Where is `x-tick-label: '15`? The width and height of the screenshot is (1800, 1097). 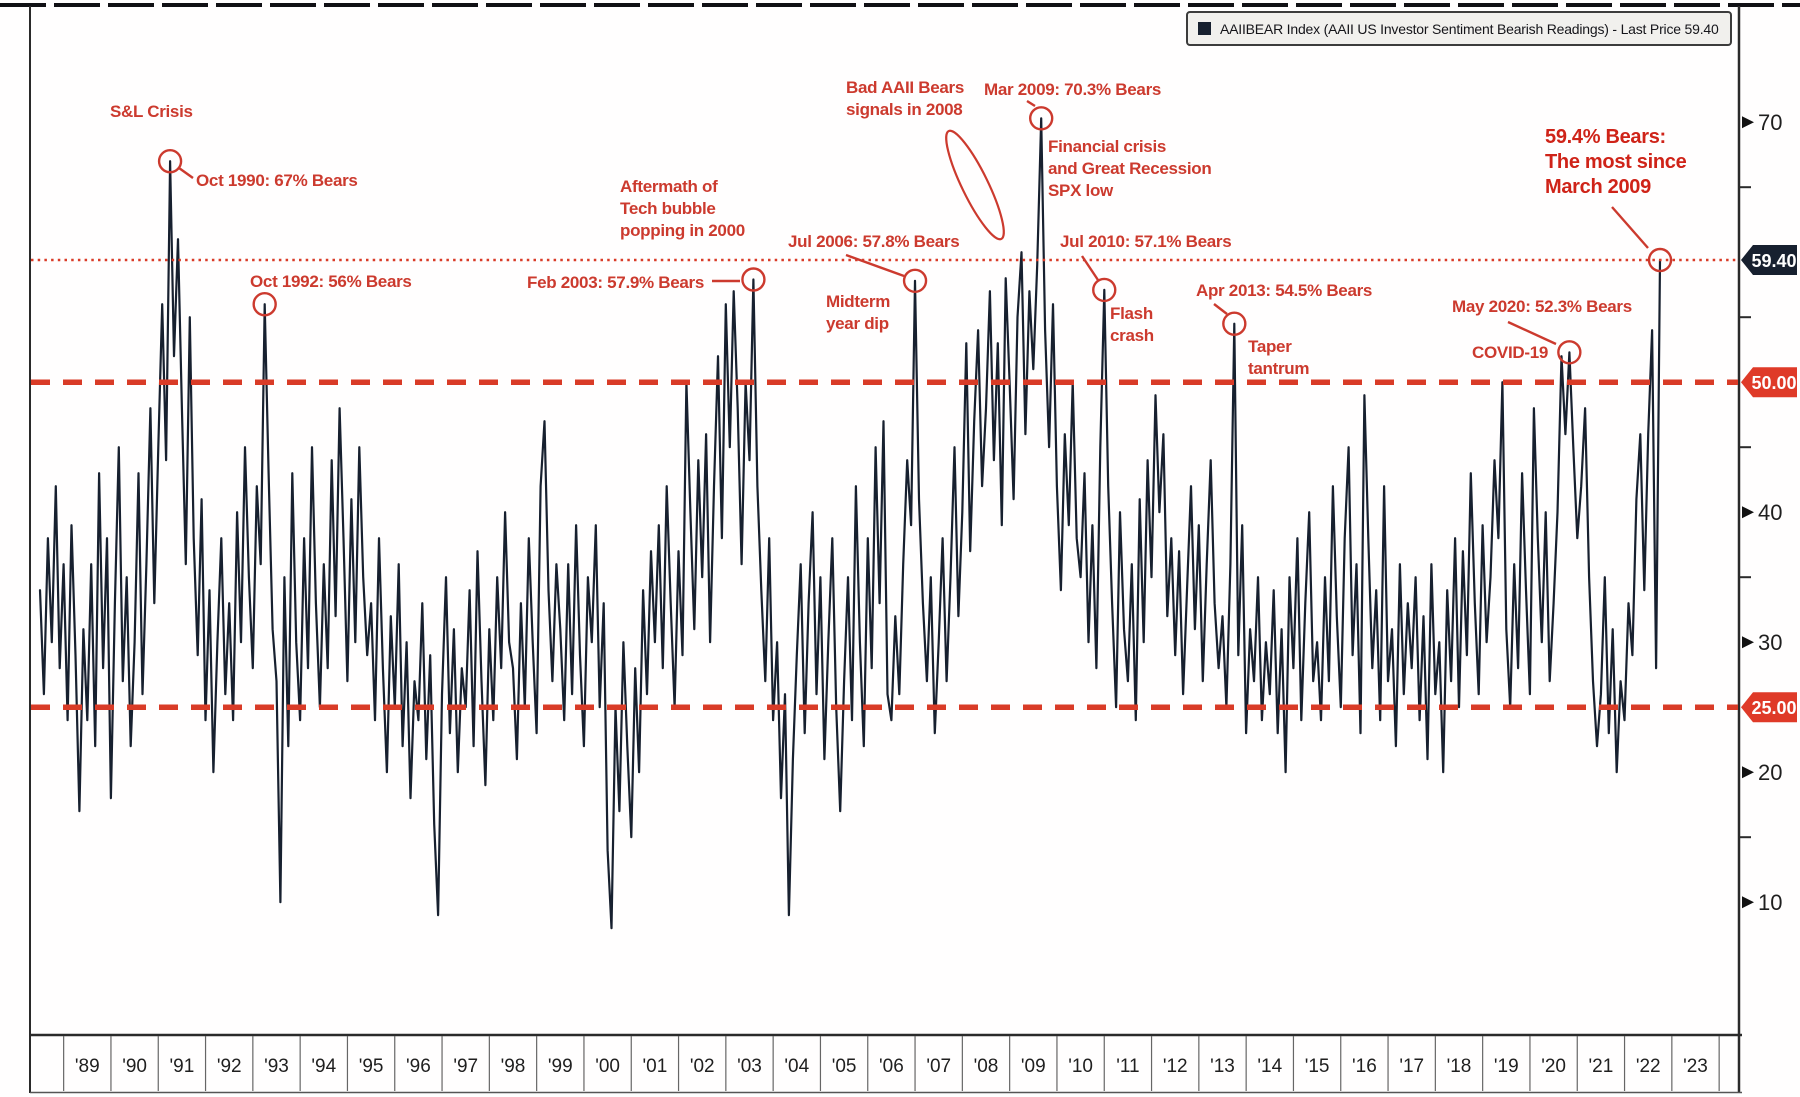 x-tick-label: '15 is located at coordinates (1317, 1066).